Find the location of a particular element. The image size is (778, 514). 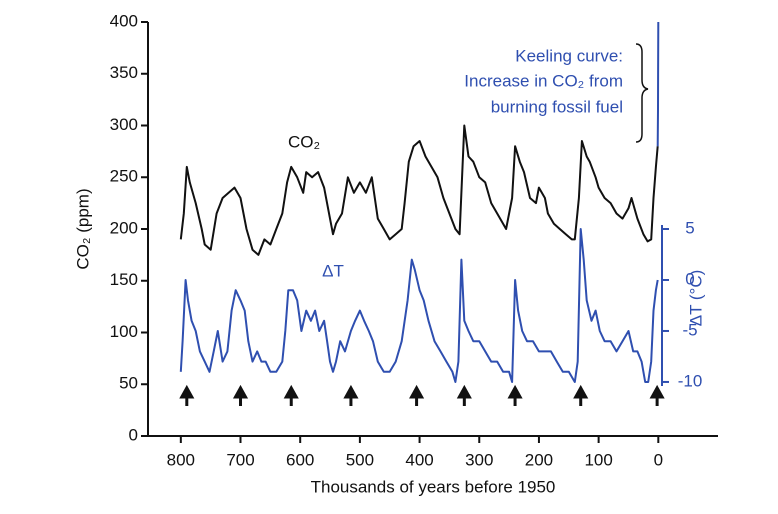

brace is located at coordinates (642, 93).